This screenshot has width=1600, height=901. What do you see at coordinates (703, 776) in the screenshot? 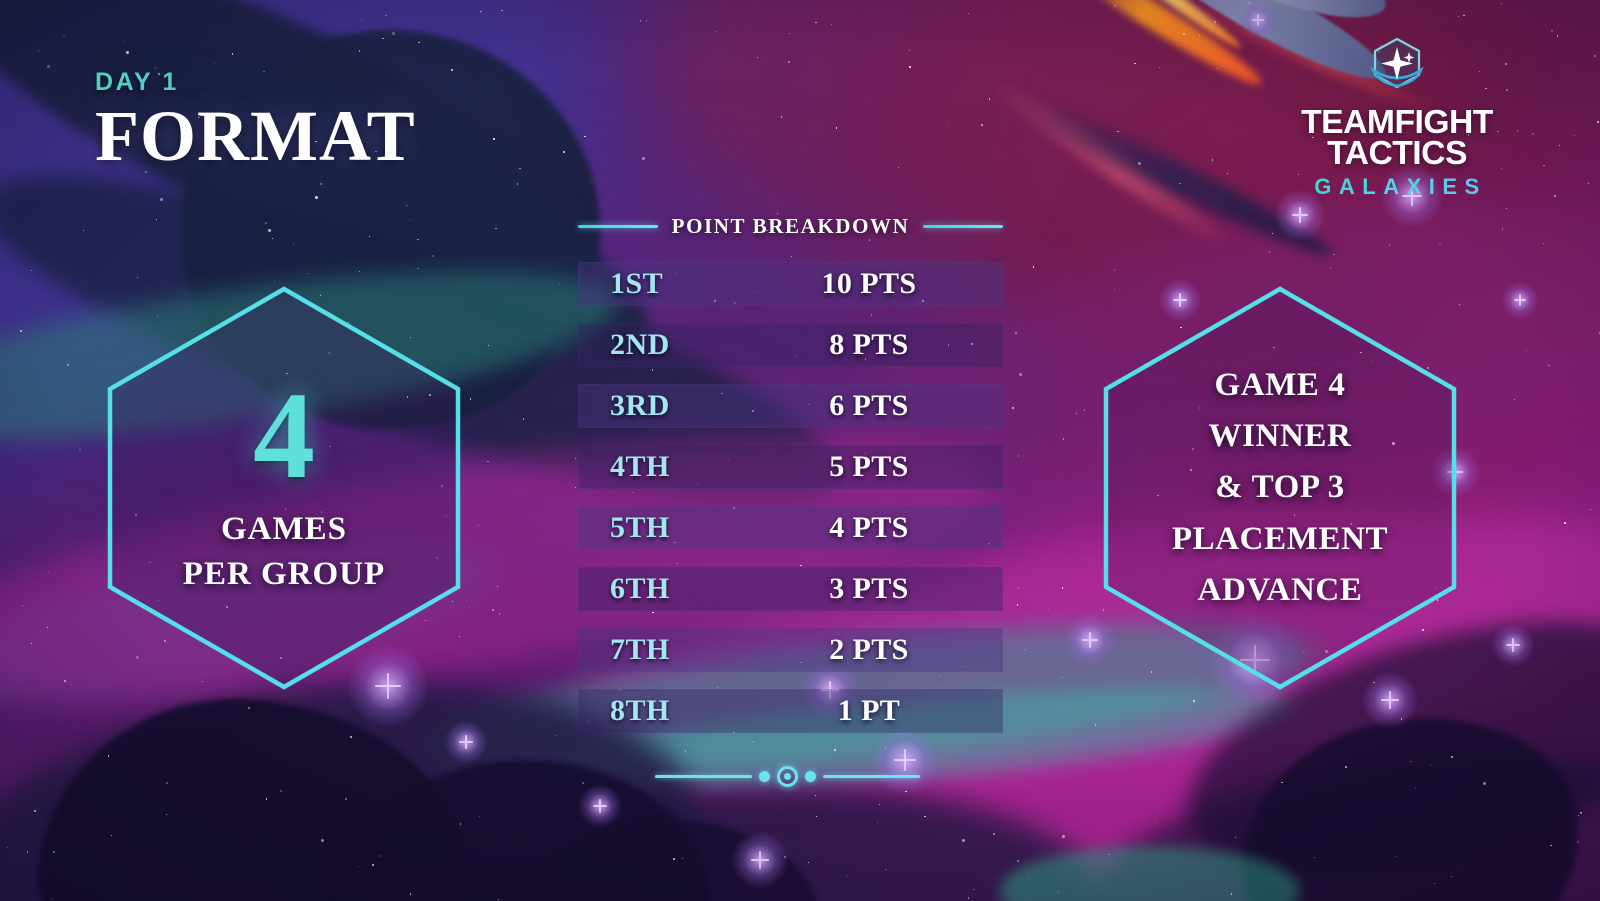
I see `ornament-rule-left` at bounding box center [703, 776].